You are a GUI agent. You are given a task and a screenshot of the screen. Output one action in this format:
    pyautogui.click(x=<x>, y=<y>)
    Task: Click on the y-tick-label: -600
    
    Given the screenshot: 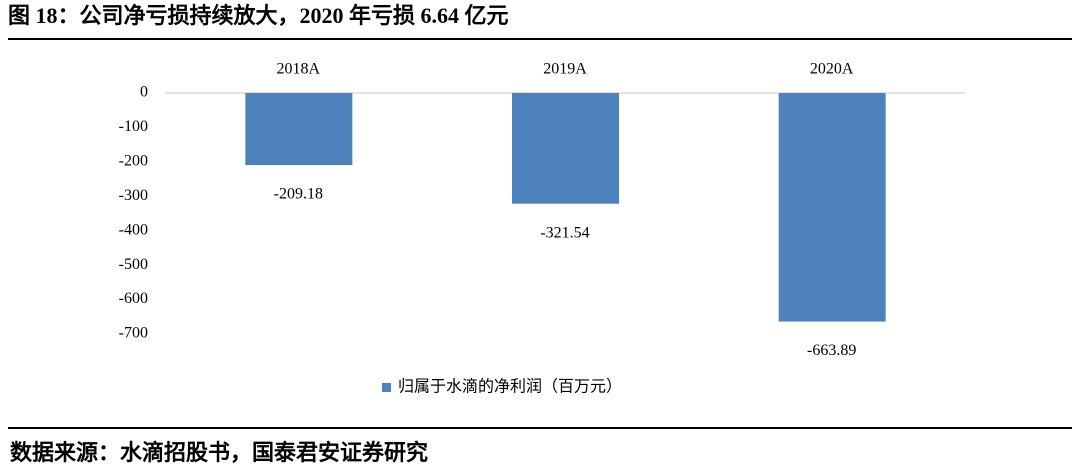 What is the action you would take?
    pyautogui.click(x=133, y=298)
    